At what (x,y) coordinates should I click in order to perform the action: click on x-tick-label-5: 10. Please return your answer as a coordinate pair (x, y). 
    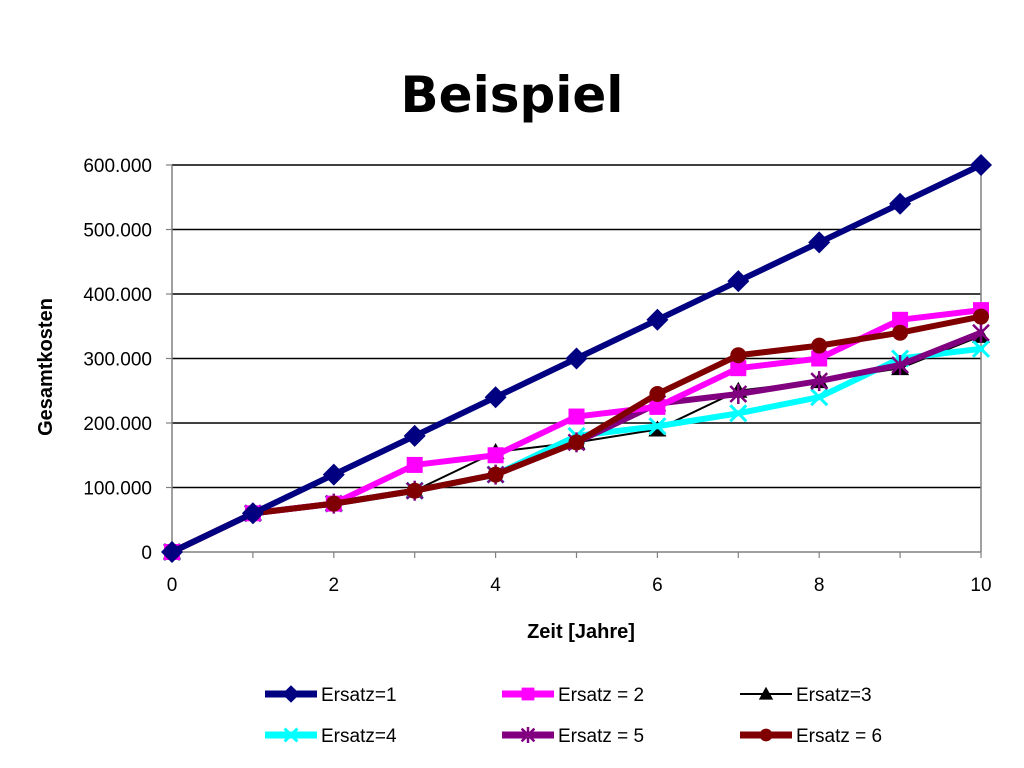
    Looking at the image, I should click on (980, 585).